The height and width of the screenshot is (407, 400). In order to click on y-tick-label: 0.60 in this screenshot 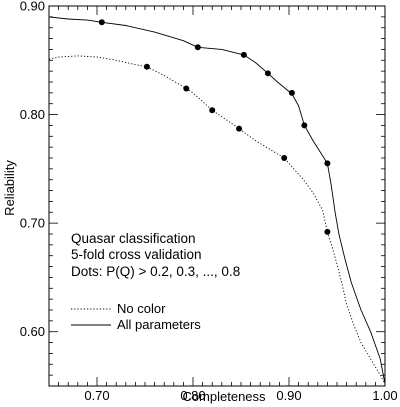, I will do `click(32, 331)`.